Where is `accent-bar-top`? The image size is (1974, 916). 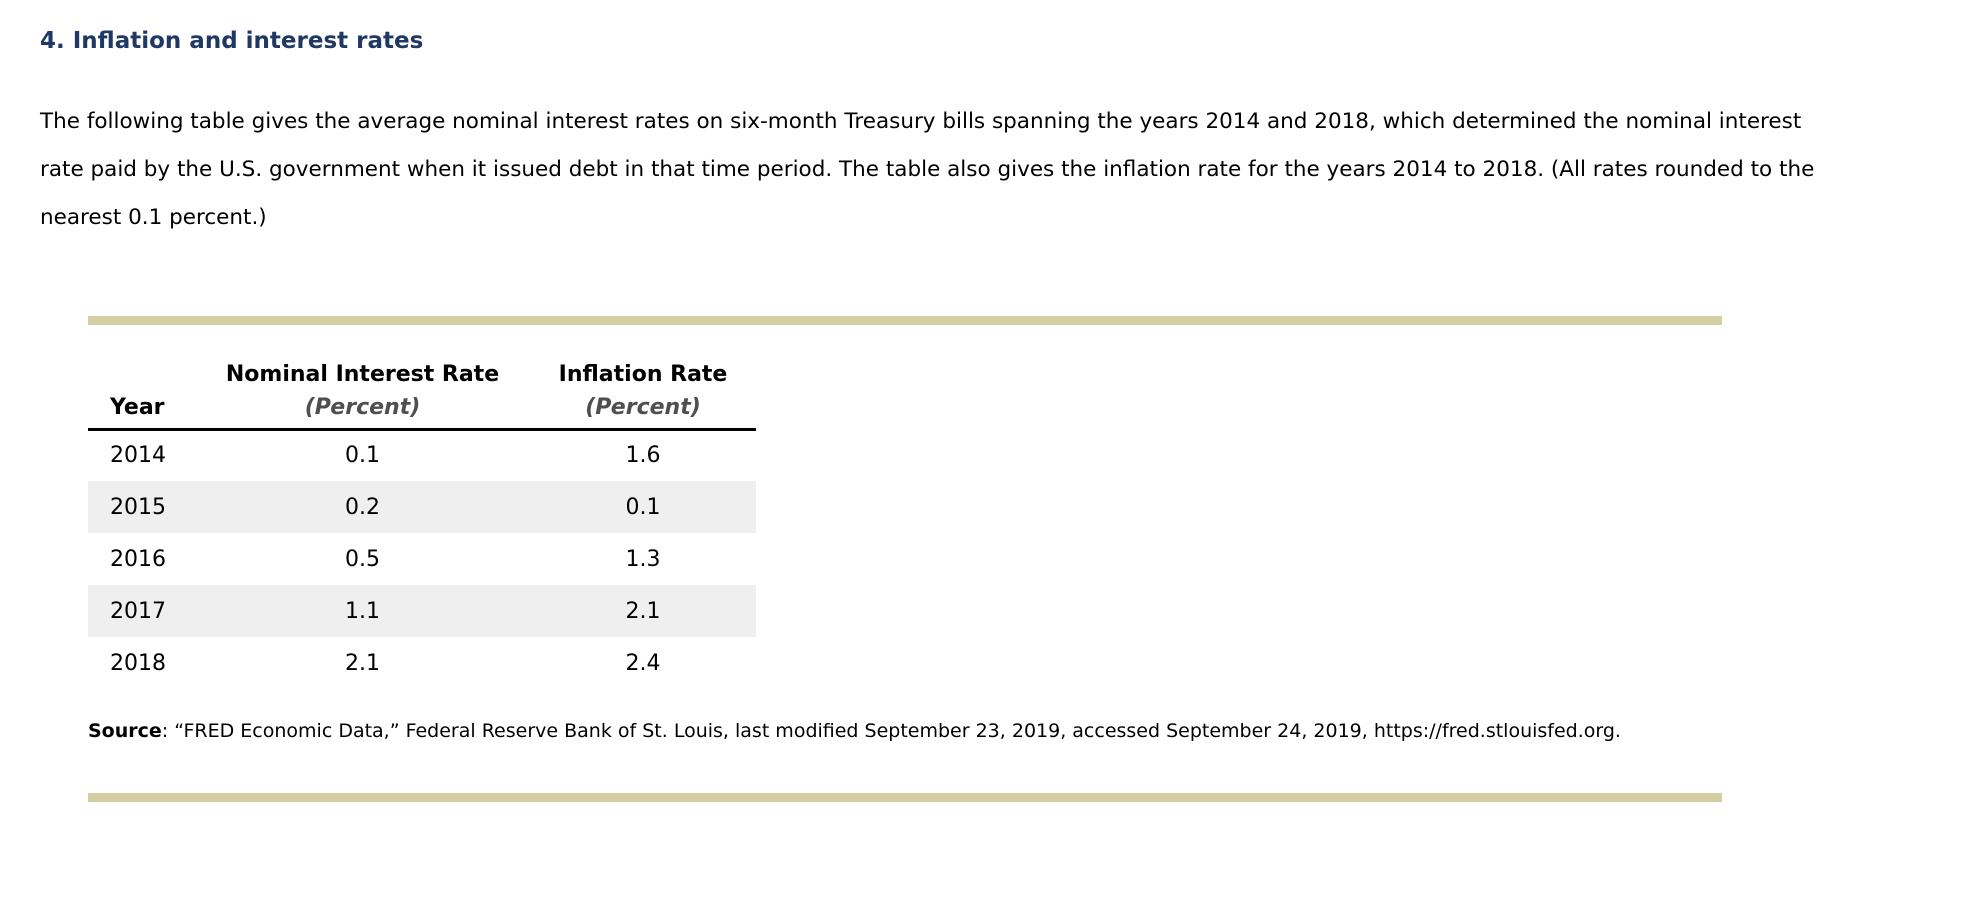 accent-bar-top is located at coordinates (905, 320).